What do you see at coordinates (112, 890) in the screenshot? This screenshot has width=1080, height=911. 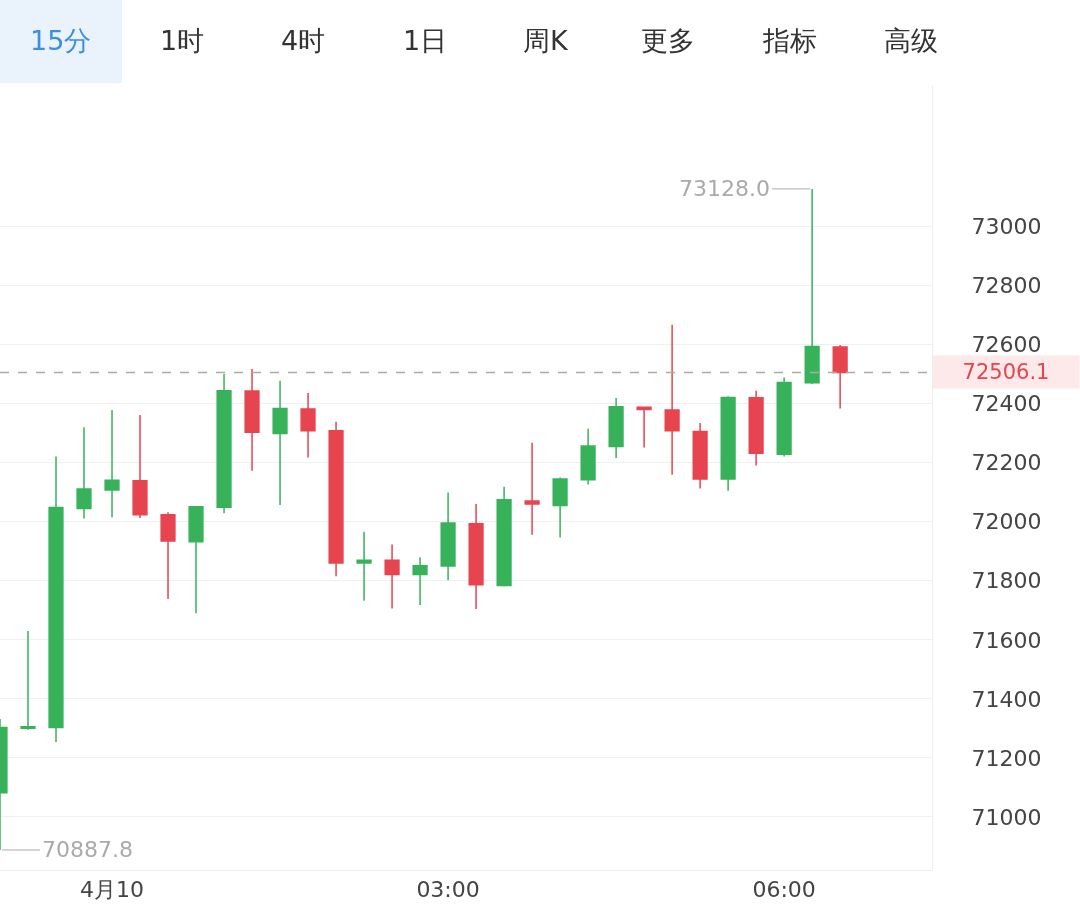 I see `x-tick-label: 4月10` at bounding box center [112, 890].